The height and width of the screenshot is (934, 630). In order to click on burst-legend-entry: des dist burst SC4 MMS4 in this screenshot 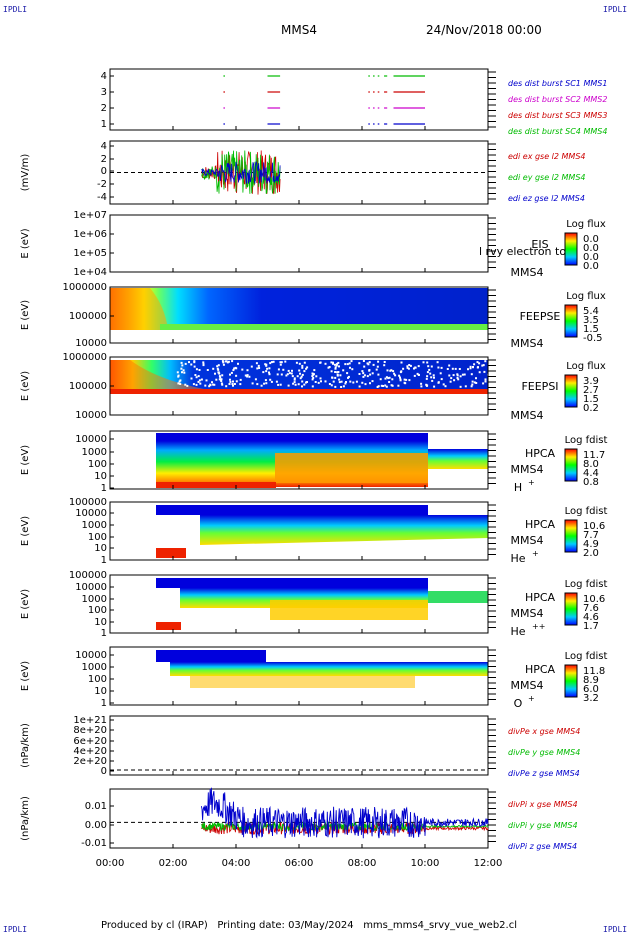, I will do `click(557, 131)`.